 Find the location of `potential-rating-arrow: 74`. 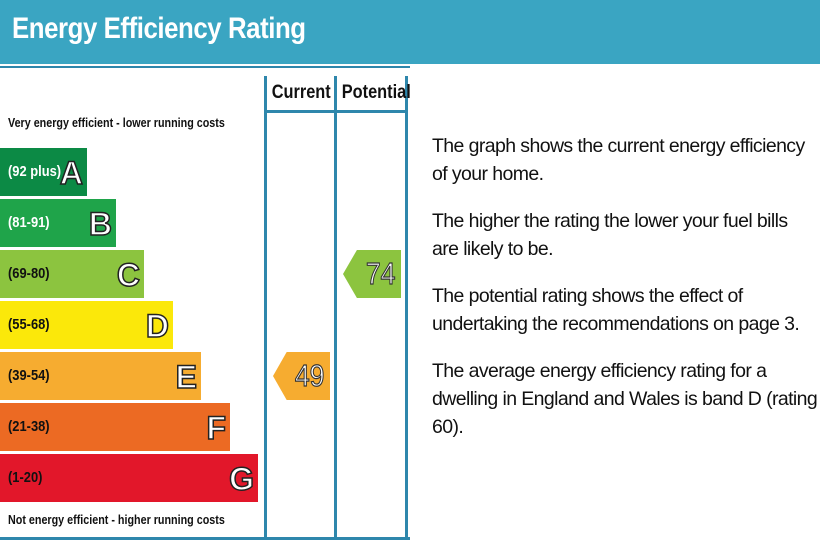

potential-rating-arrow: 74 is located at coordinates (372, 274).